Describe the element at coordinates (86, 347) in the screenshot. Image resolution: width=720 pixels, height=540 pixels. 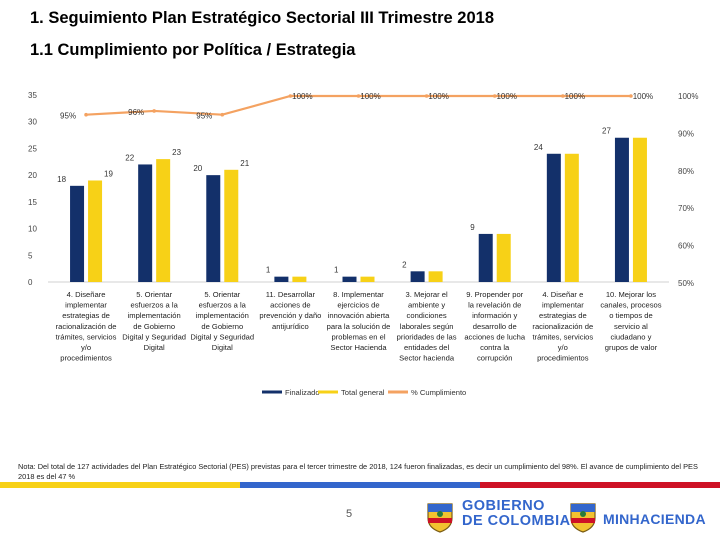
I see `x-category-label-line: y/o` at that location.